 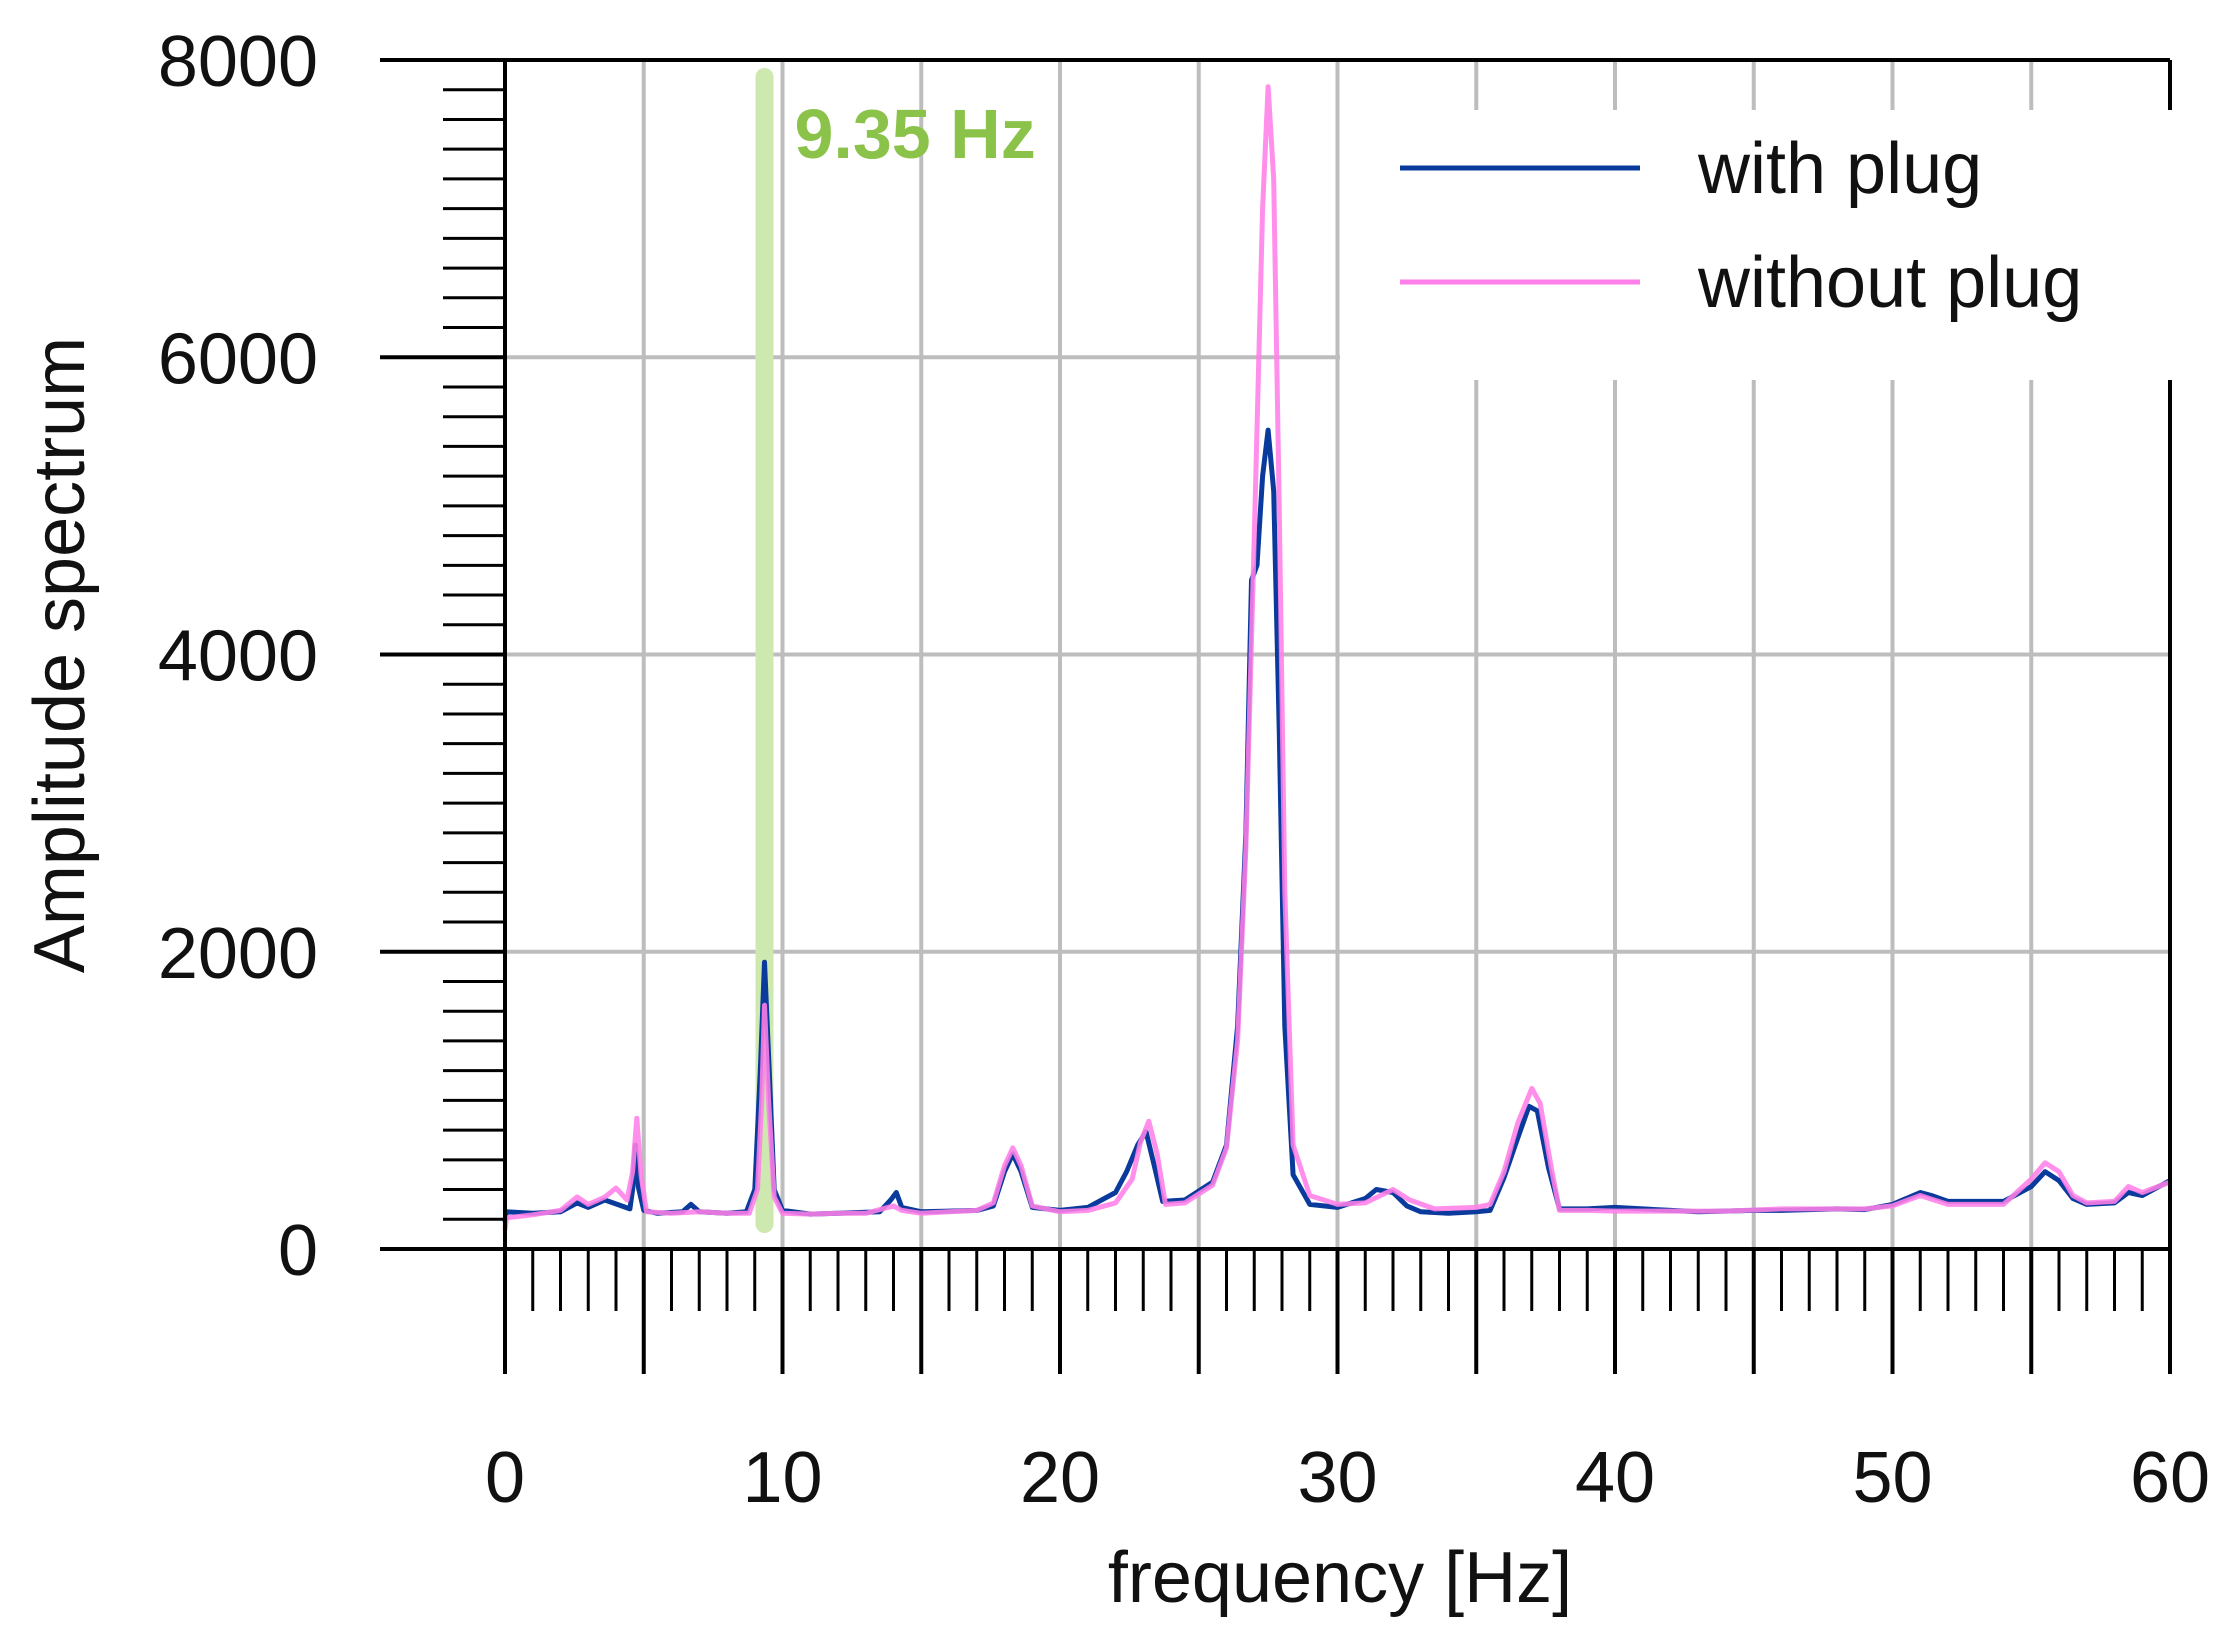 I want to click on legend-label-with-plug: with plug, so click(x=1839, y=169).